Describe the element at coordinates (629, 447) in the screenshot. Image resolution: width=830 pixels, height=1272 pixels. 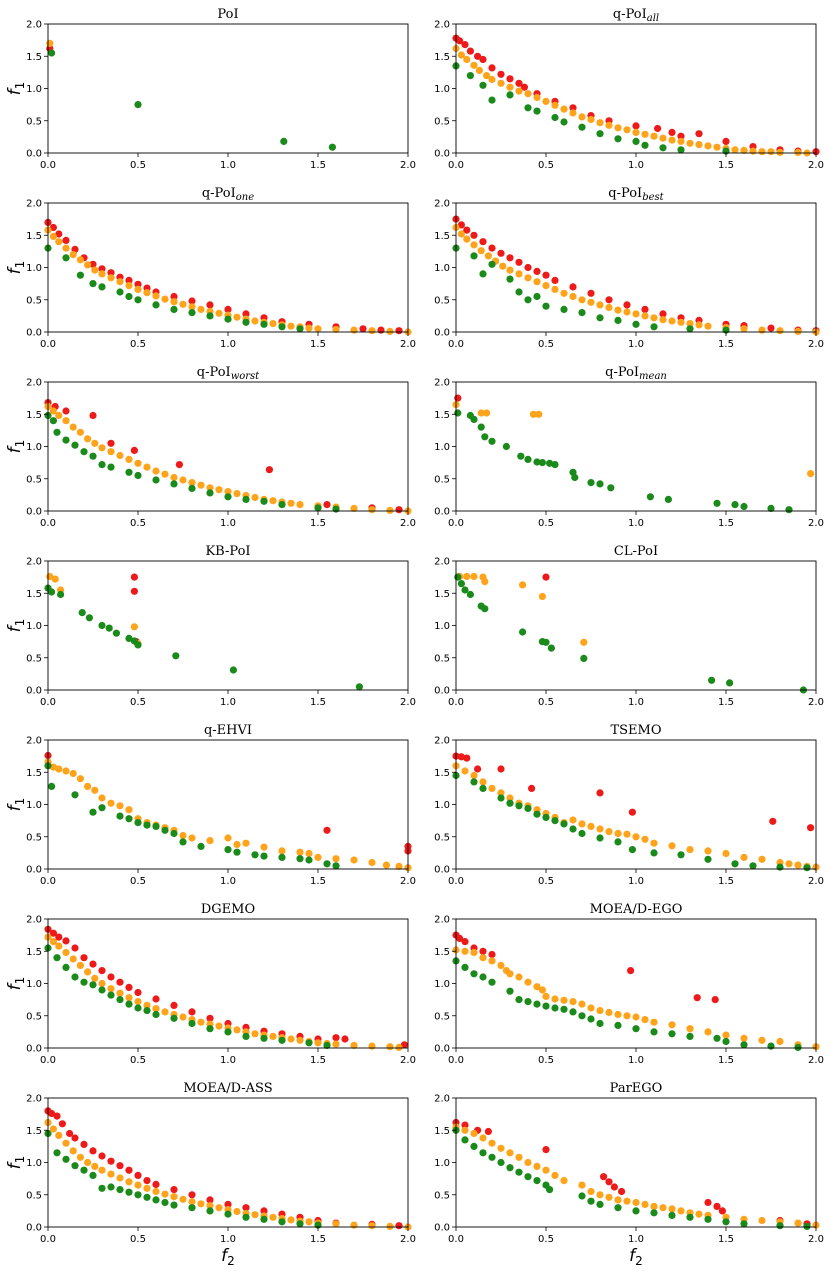
I see `subplot-6: 0.0 0.5 1.0 1.5 2.0 0.0 0.5 1.0 1.5 2.0 q-PoImean` at that location.